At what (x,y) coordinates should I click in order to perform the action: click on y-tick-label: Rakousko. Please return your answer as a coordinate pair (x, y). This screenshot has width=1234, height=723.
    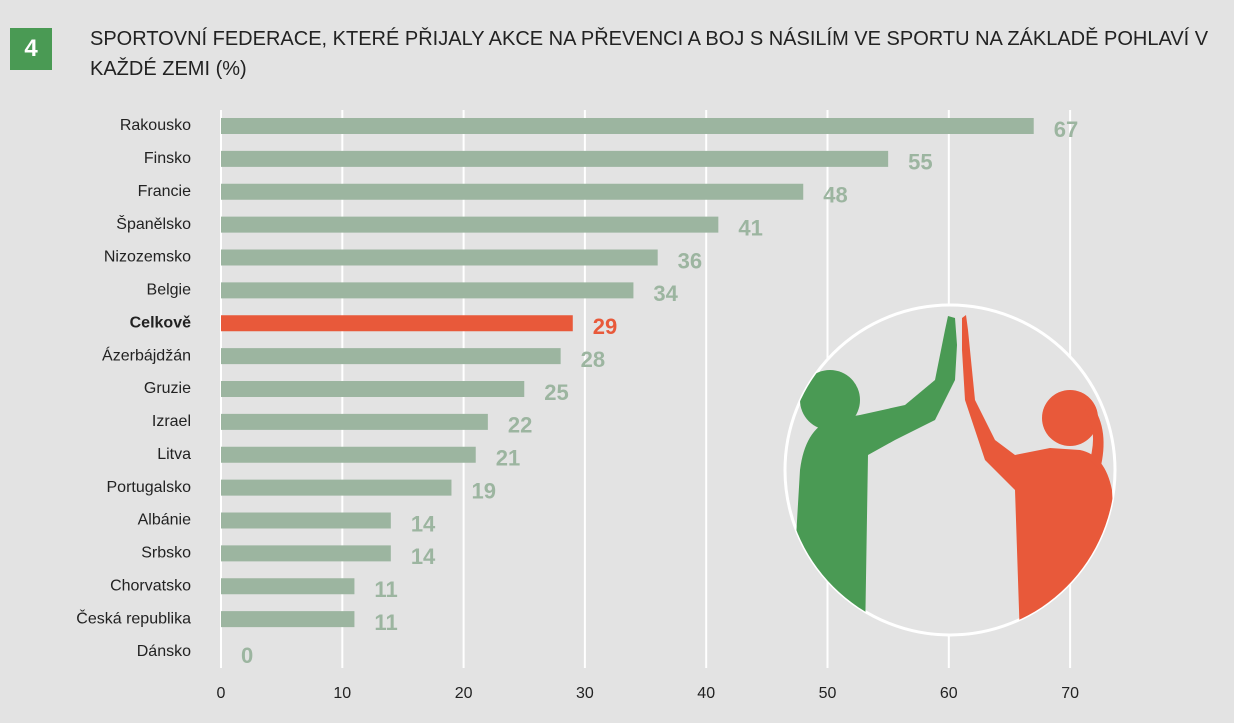
    Looking at the image, I should click on (155, 125).